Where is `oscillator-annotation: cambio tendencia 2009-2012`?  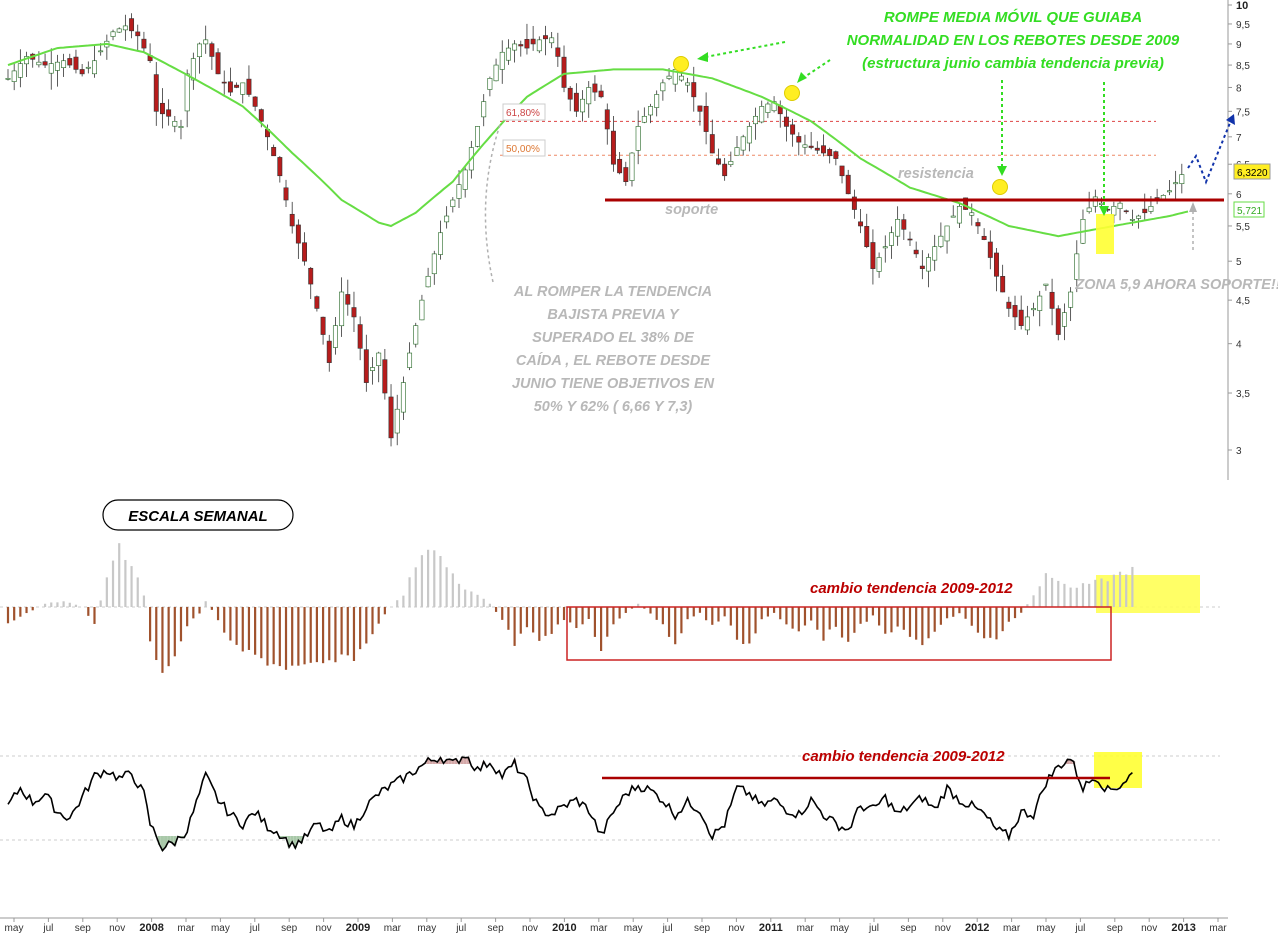
oscillator-annotation: cambio tendencia 2009-2012 is located at coordinates (903, 756).